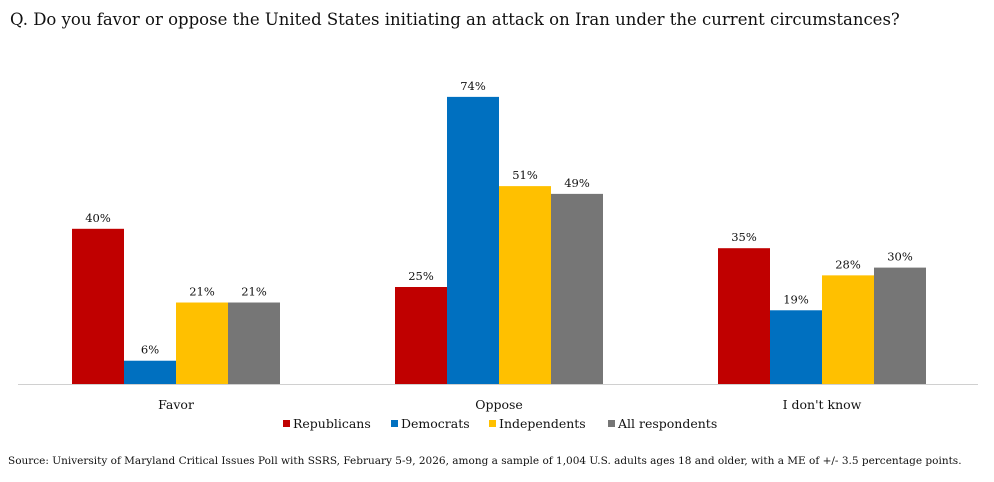 The image size is (994, 482). What do you see at coordinates (848, 329) in the screenshot?
I see `bar-i-don-t-know-independents` at bounding box center [848, 329].